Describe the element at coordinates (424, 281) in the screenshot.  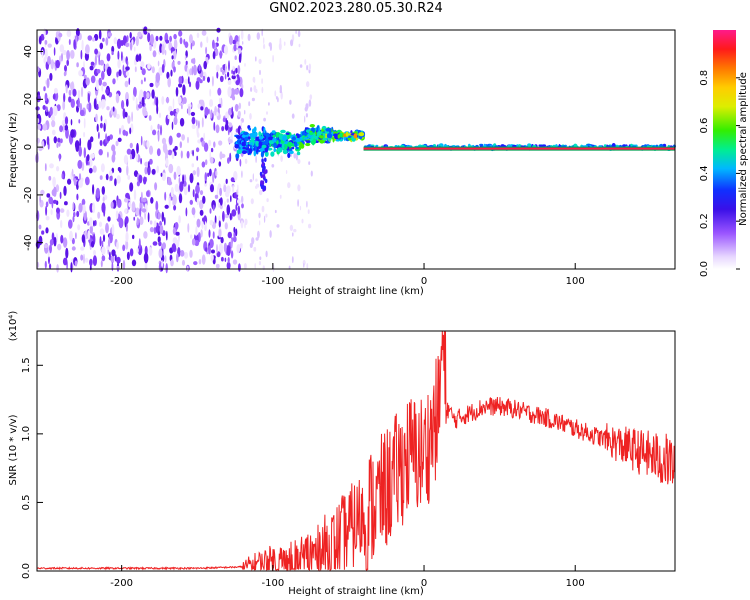
I see `x-tick-label: 0` at that location.